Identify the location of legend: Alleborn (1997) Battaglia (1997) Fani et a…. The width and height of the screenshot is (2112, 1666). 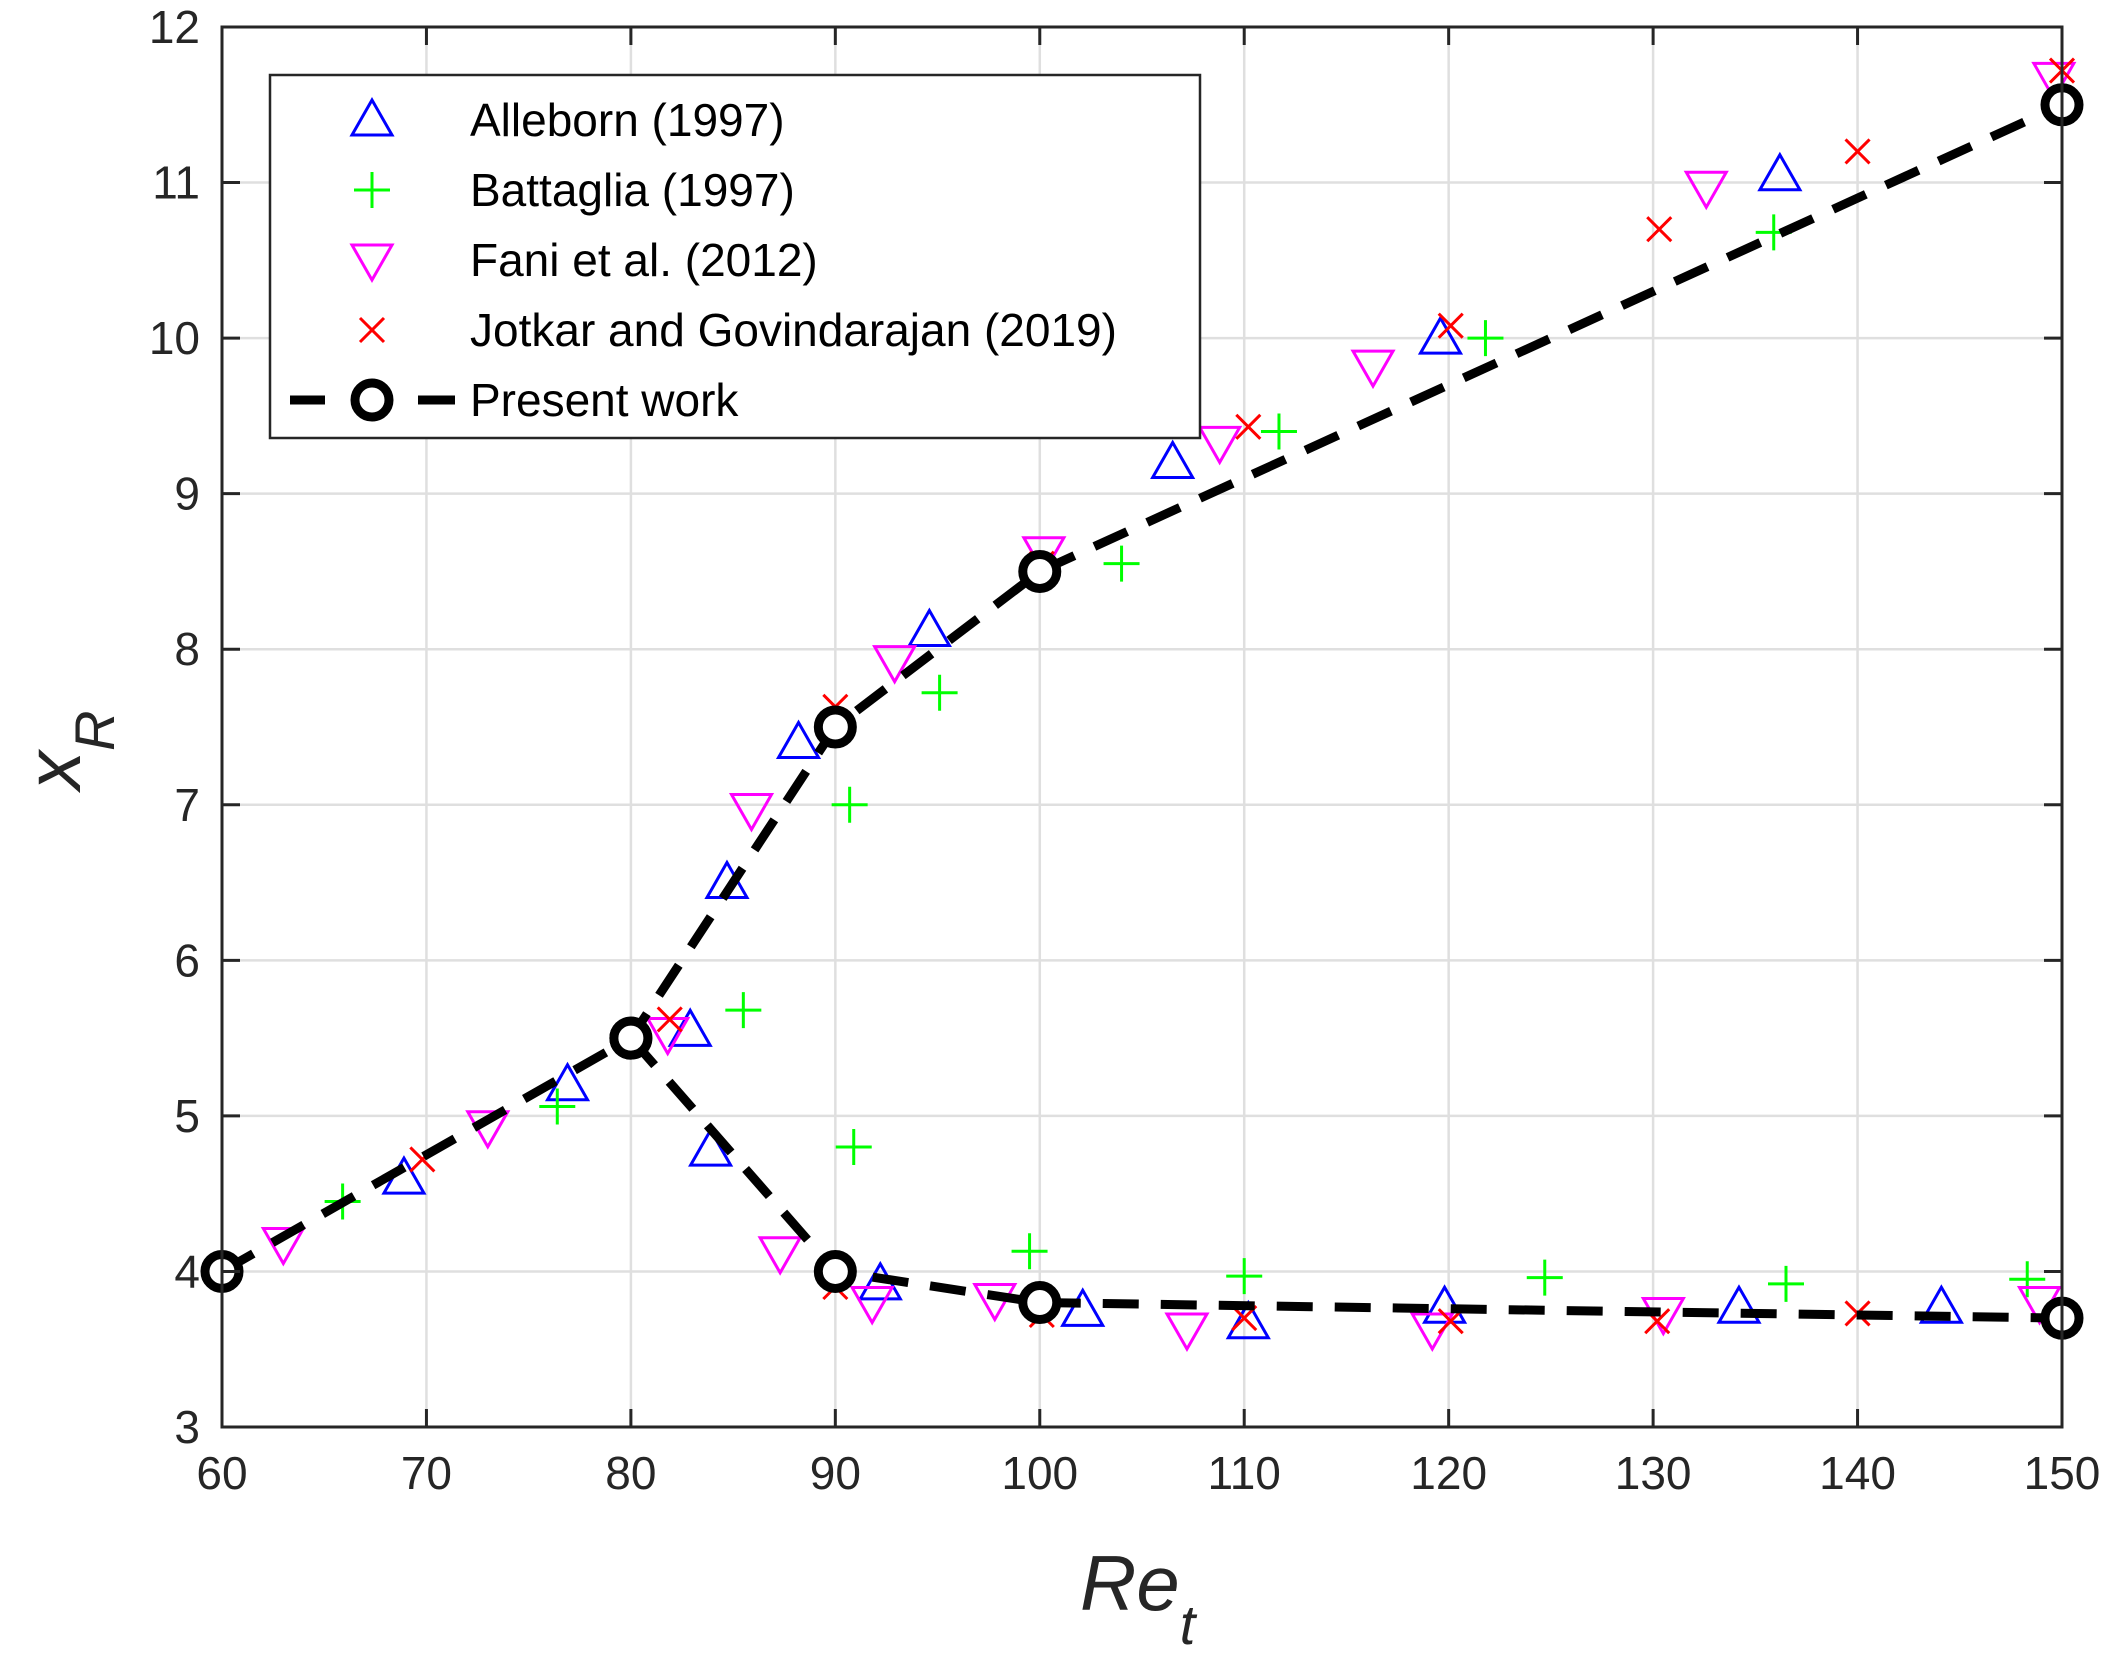
(735, 256).